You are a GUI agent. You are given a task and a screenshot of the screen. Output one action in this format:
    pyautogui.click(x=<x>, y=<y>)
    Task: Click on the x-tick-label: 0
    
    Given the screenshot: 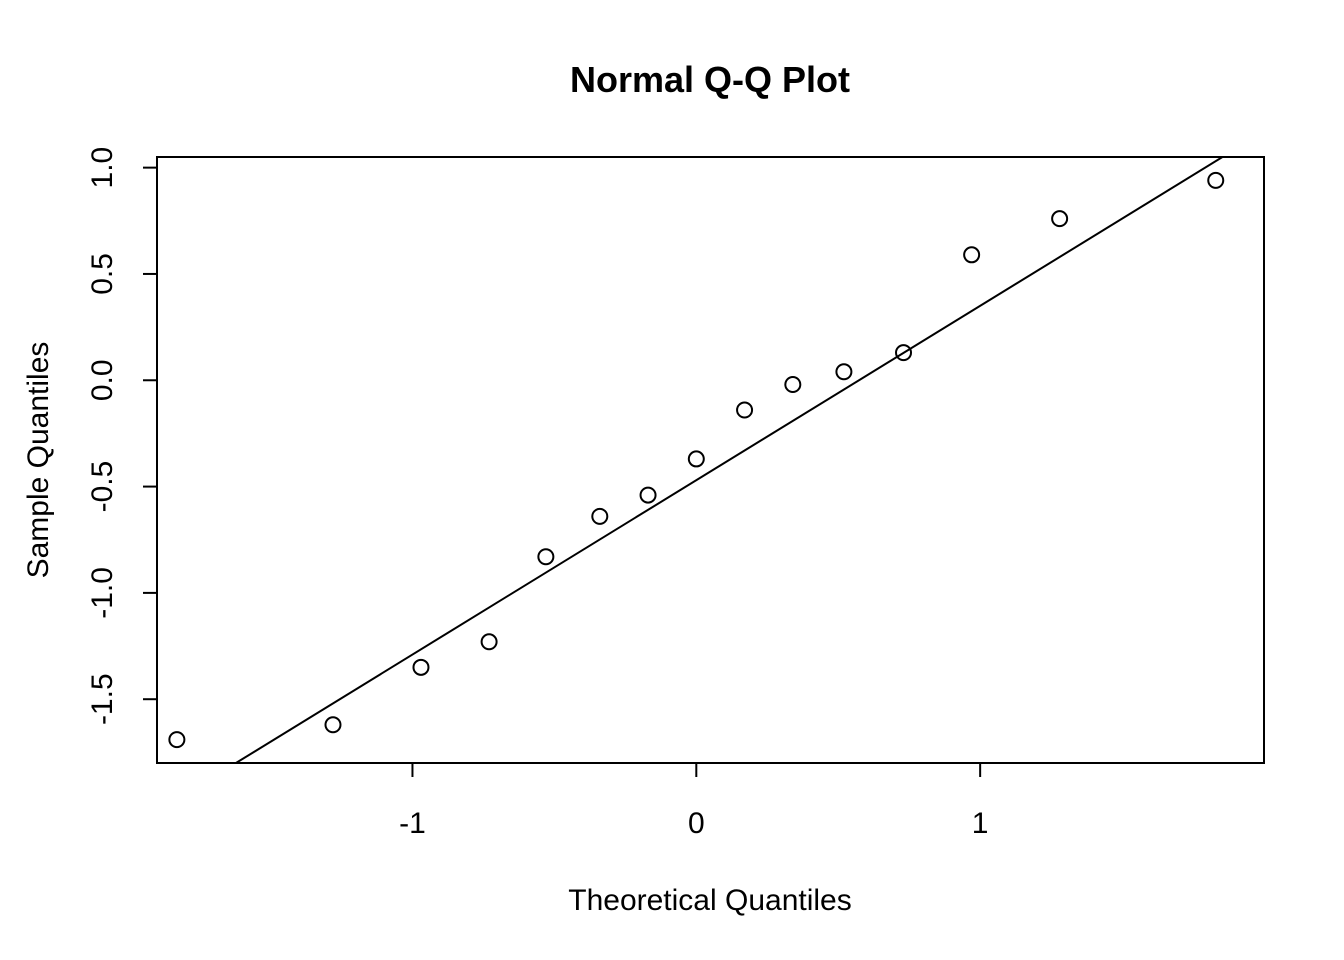 What is the action you would take?
    pyautogui.click(x=696, y=823)
    